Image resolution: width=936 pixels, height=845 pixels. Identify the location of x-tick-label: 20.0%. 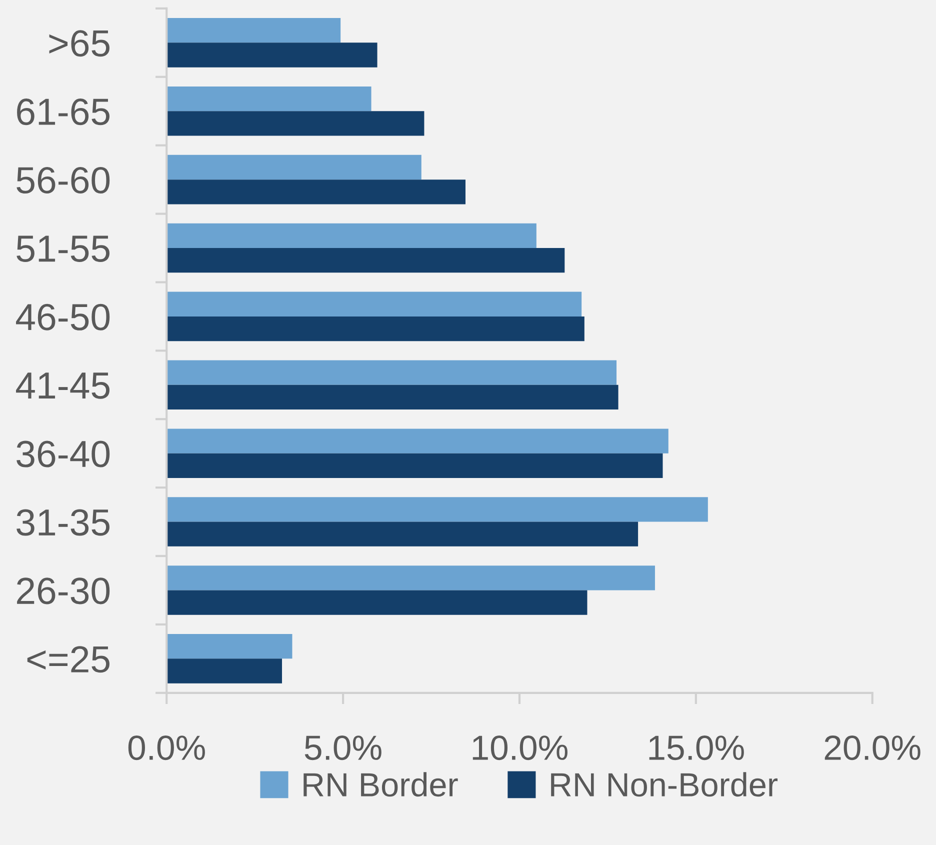
(872, 747).